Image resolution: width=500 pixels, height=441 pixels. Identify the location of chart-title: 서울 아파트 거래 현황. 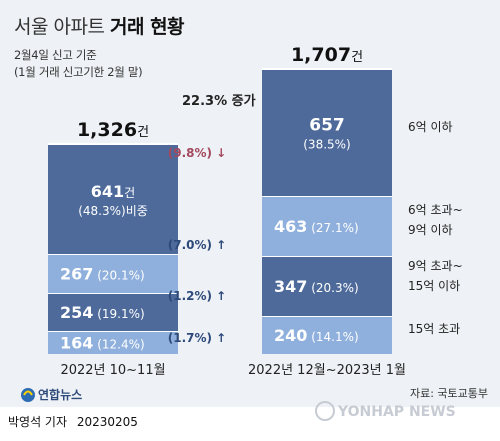
(99, 25).